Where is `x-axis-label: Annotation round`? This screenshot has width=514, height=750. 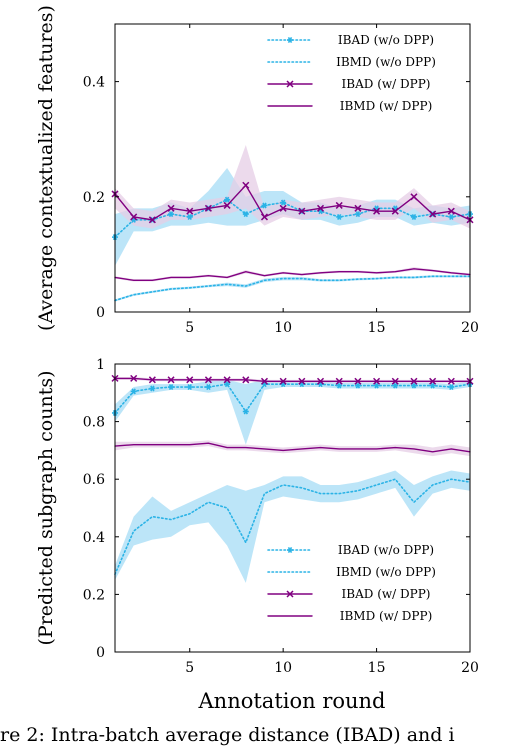
x-axis-label: Annotation round is located at coordinates (292, 701).